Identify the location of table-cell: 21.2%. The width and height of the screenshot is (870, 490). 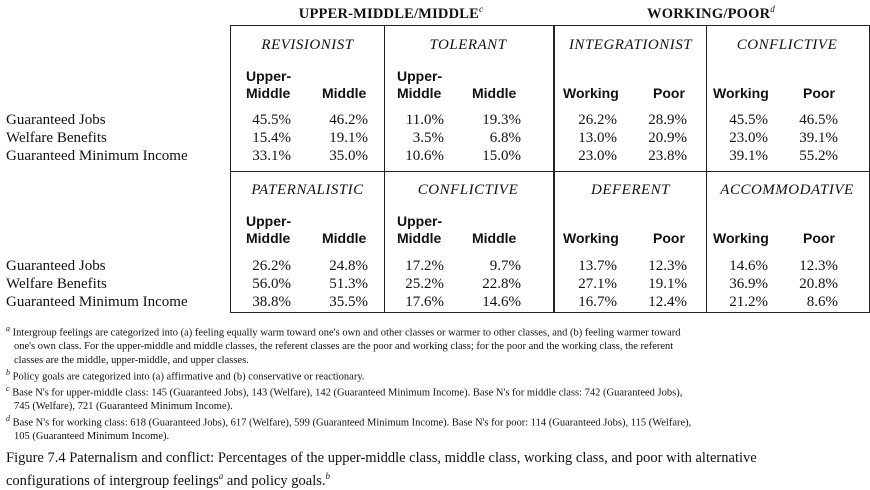
(748, 302).